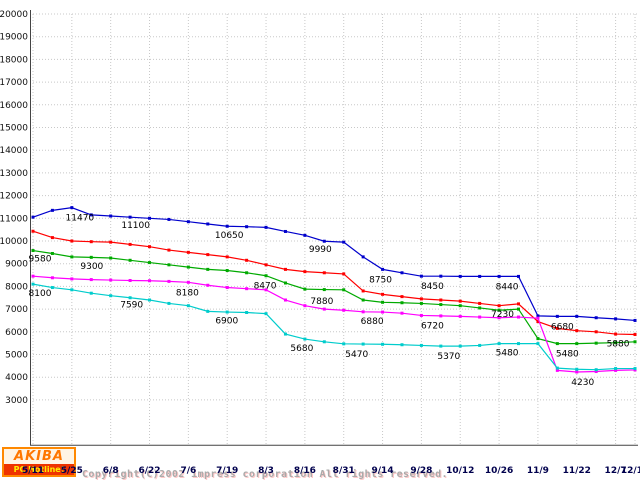 This screenshot has height=480, width=640. I want to click on y-axis-tick-label: 11000, so click(14, 219).